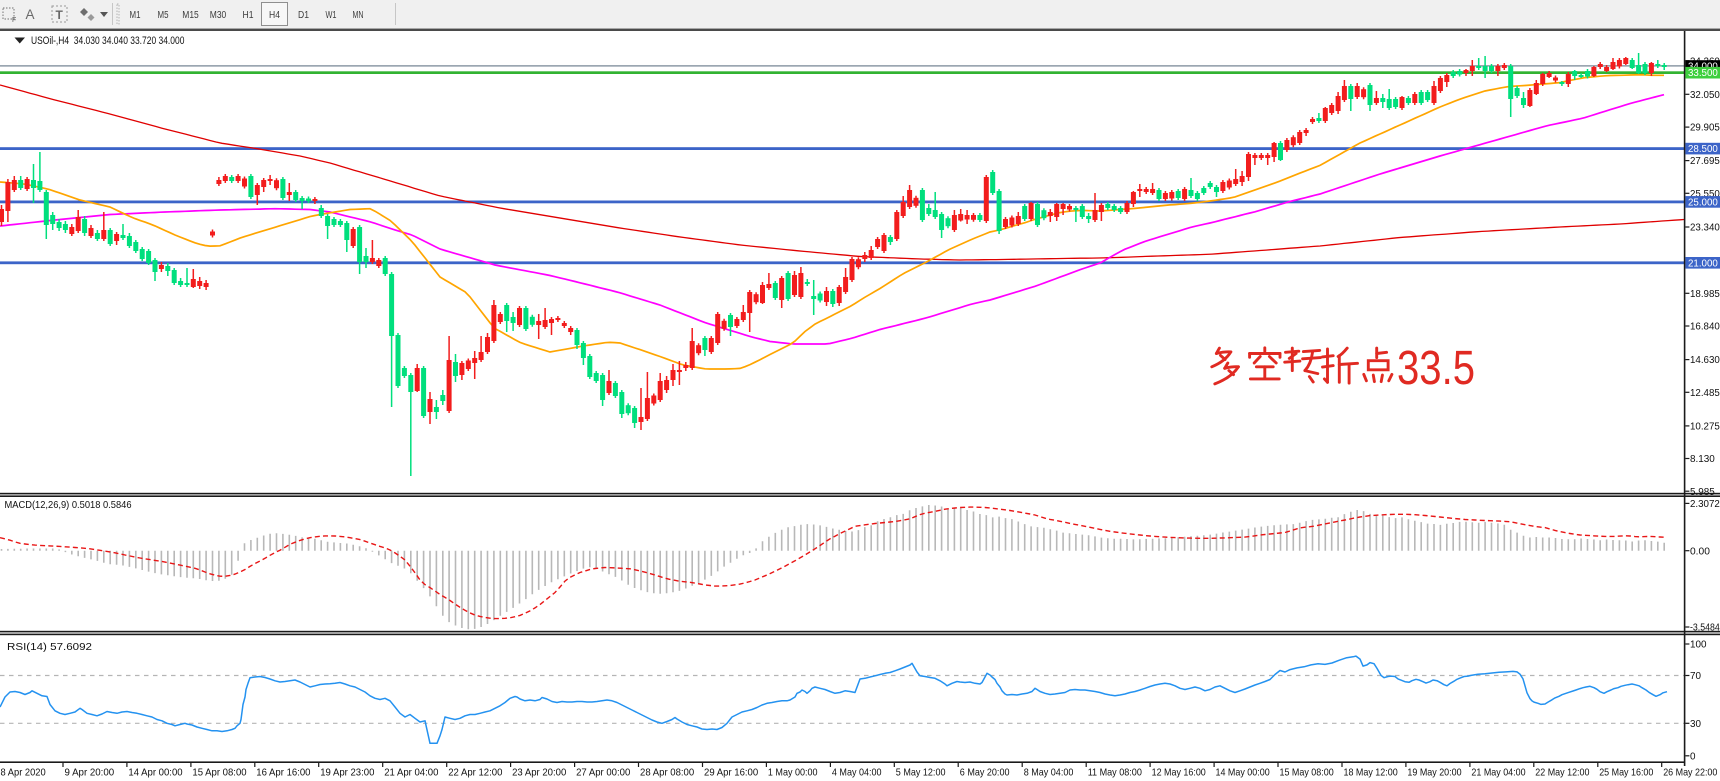  Describe the element at coordinates (1705, 294) in the screenshot. I see `svg-text: 18.985` at that location.